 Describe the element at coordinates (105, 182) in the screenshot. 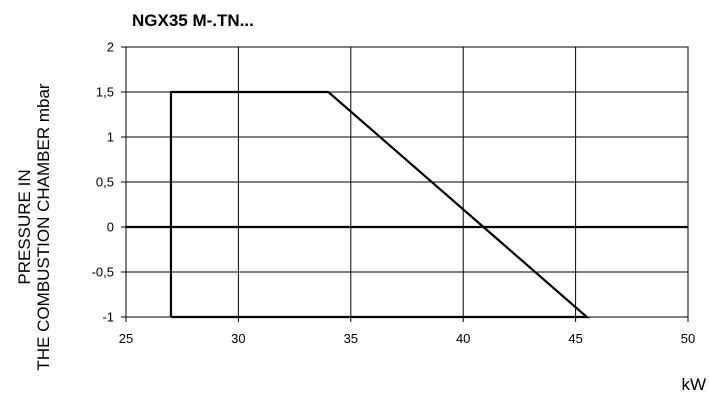

I see `y-tick-label: 0,5` at that location.